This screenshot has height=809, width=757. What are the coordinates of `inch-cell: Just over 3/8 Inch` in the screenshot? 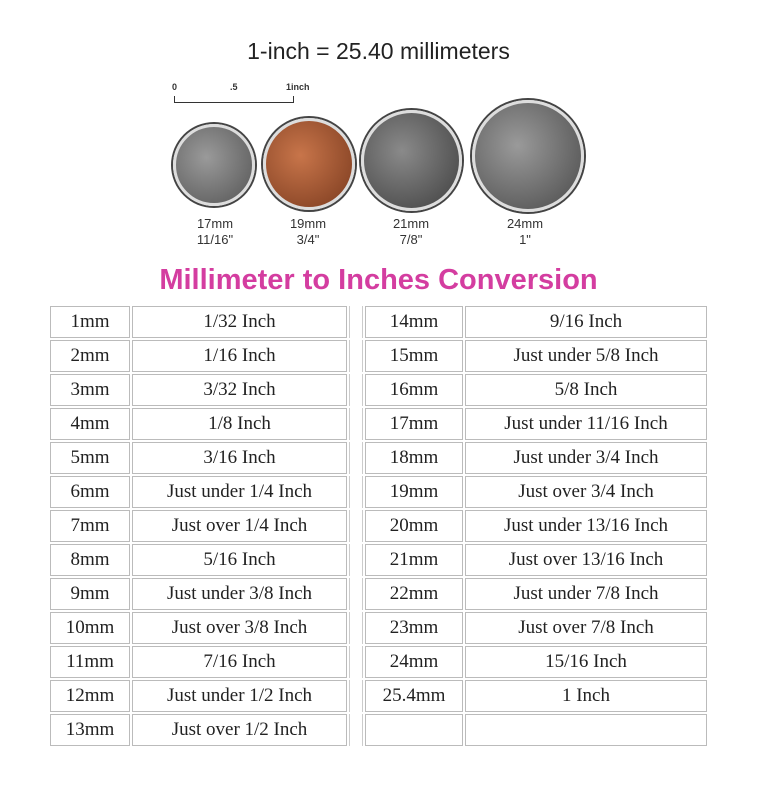 It's located at (239, 628).